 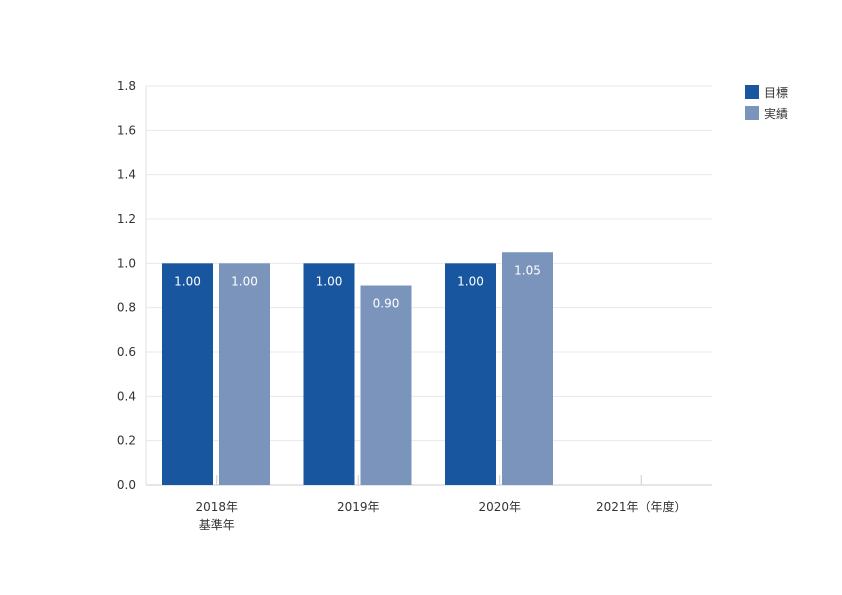 What do you see at coordinates (776, 113) in the screenshot?
I see `legend-label: 実績` at bounding box center [776, 113].